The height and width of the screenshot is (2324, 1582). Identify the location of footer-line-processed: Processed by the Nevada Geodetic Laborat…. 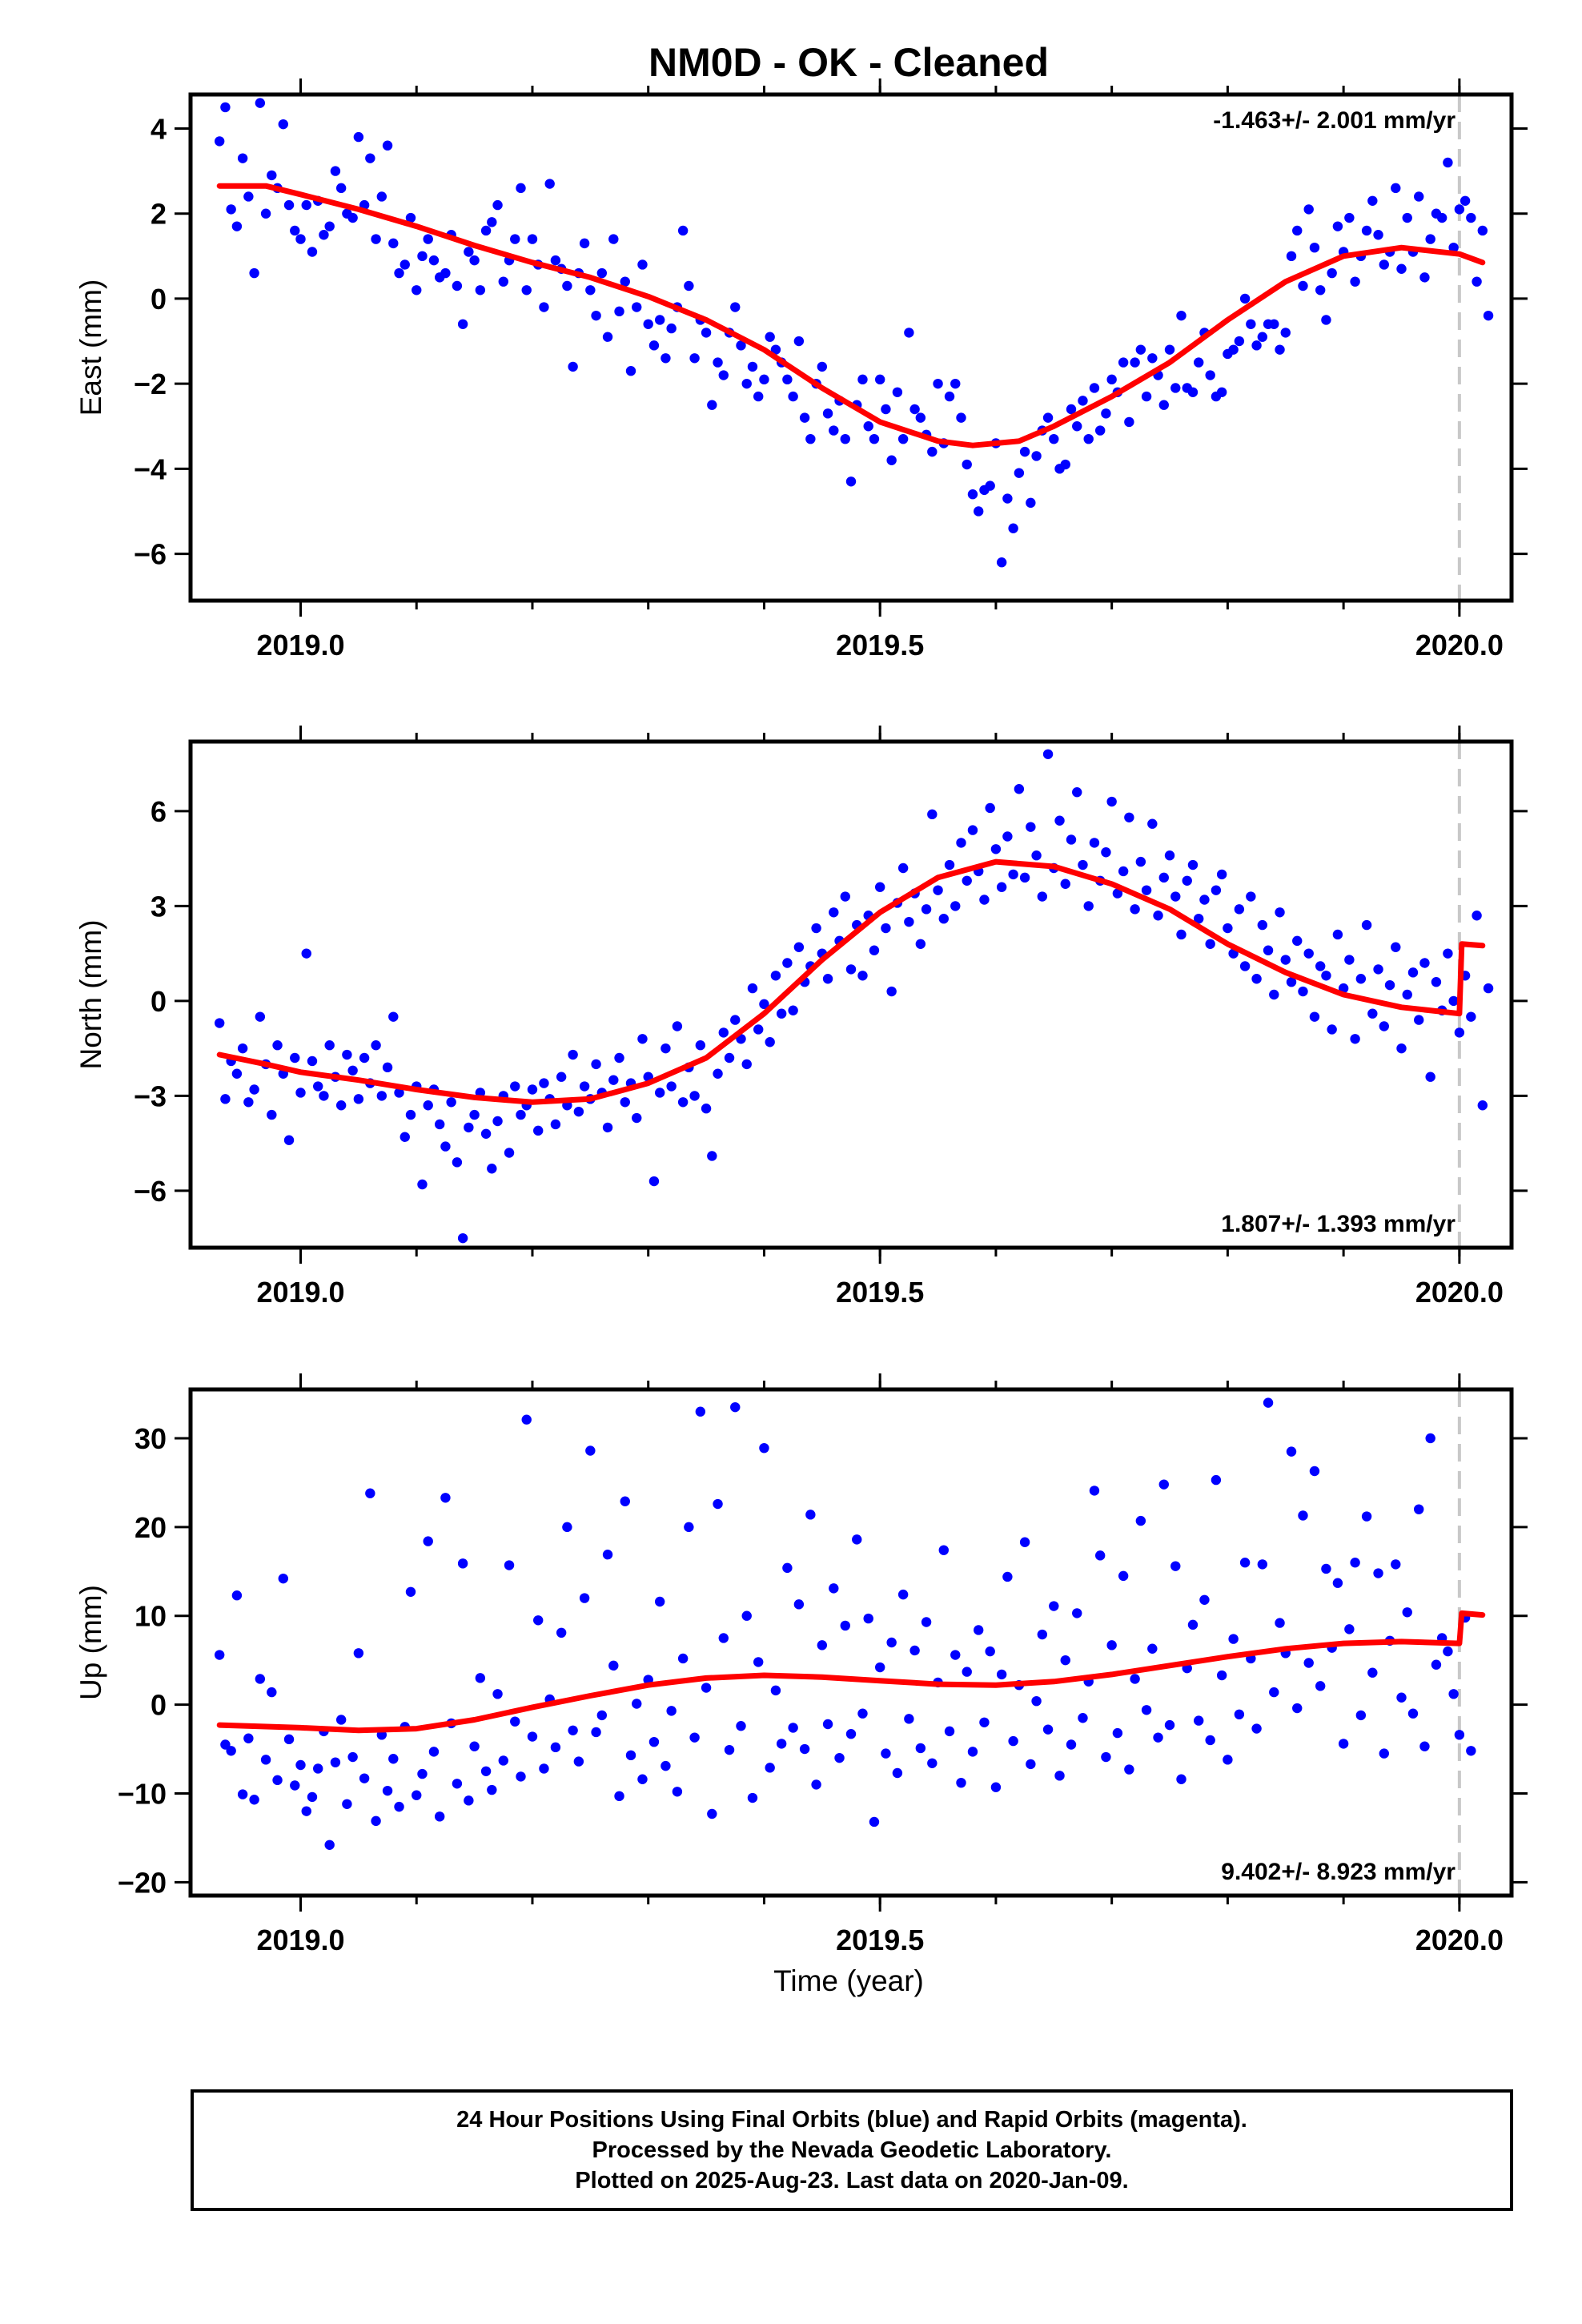
(852, 2150).